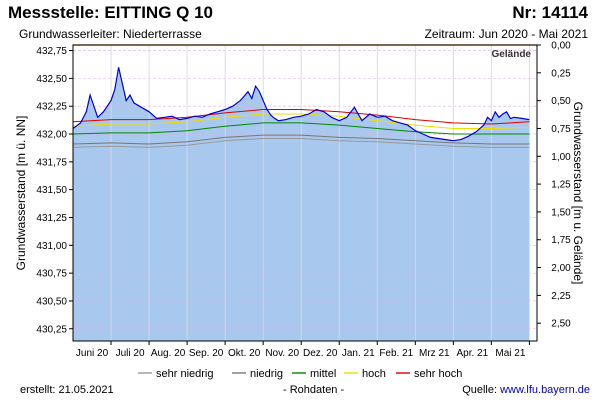  What do you see at coordinates (282, 353) in the screenshot?
I see `x-tick-label: Nov. 20` at bounding box center [282, 353].